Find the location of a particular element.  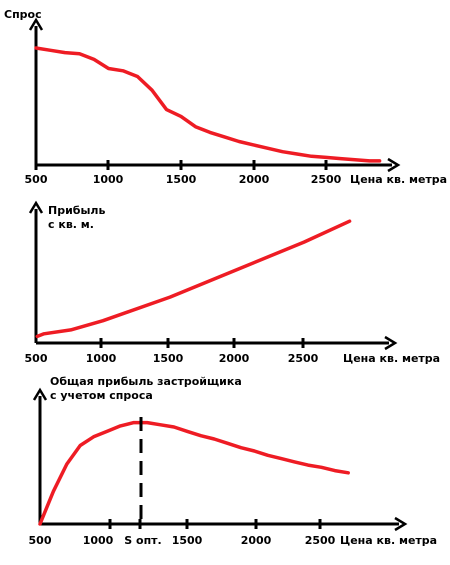

y-axis-label: Спрос is located at coordinates (23, 14).